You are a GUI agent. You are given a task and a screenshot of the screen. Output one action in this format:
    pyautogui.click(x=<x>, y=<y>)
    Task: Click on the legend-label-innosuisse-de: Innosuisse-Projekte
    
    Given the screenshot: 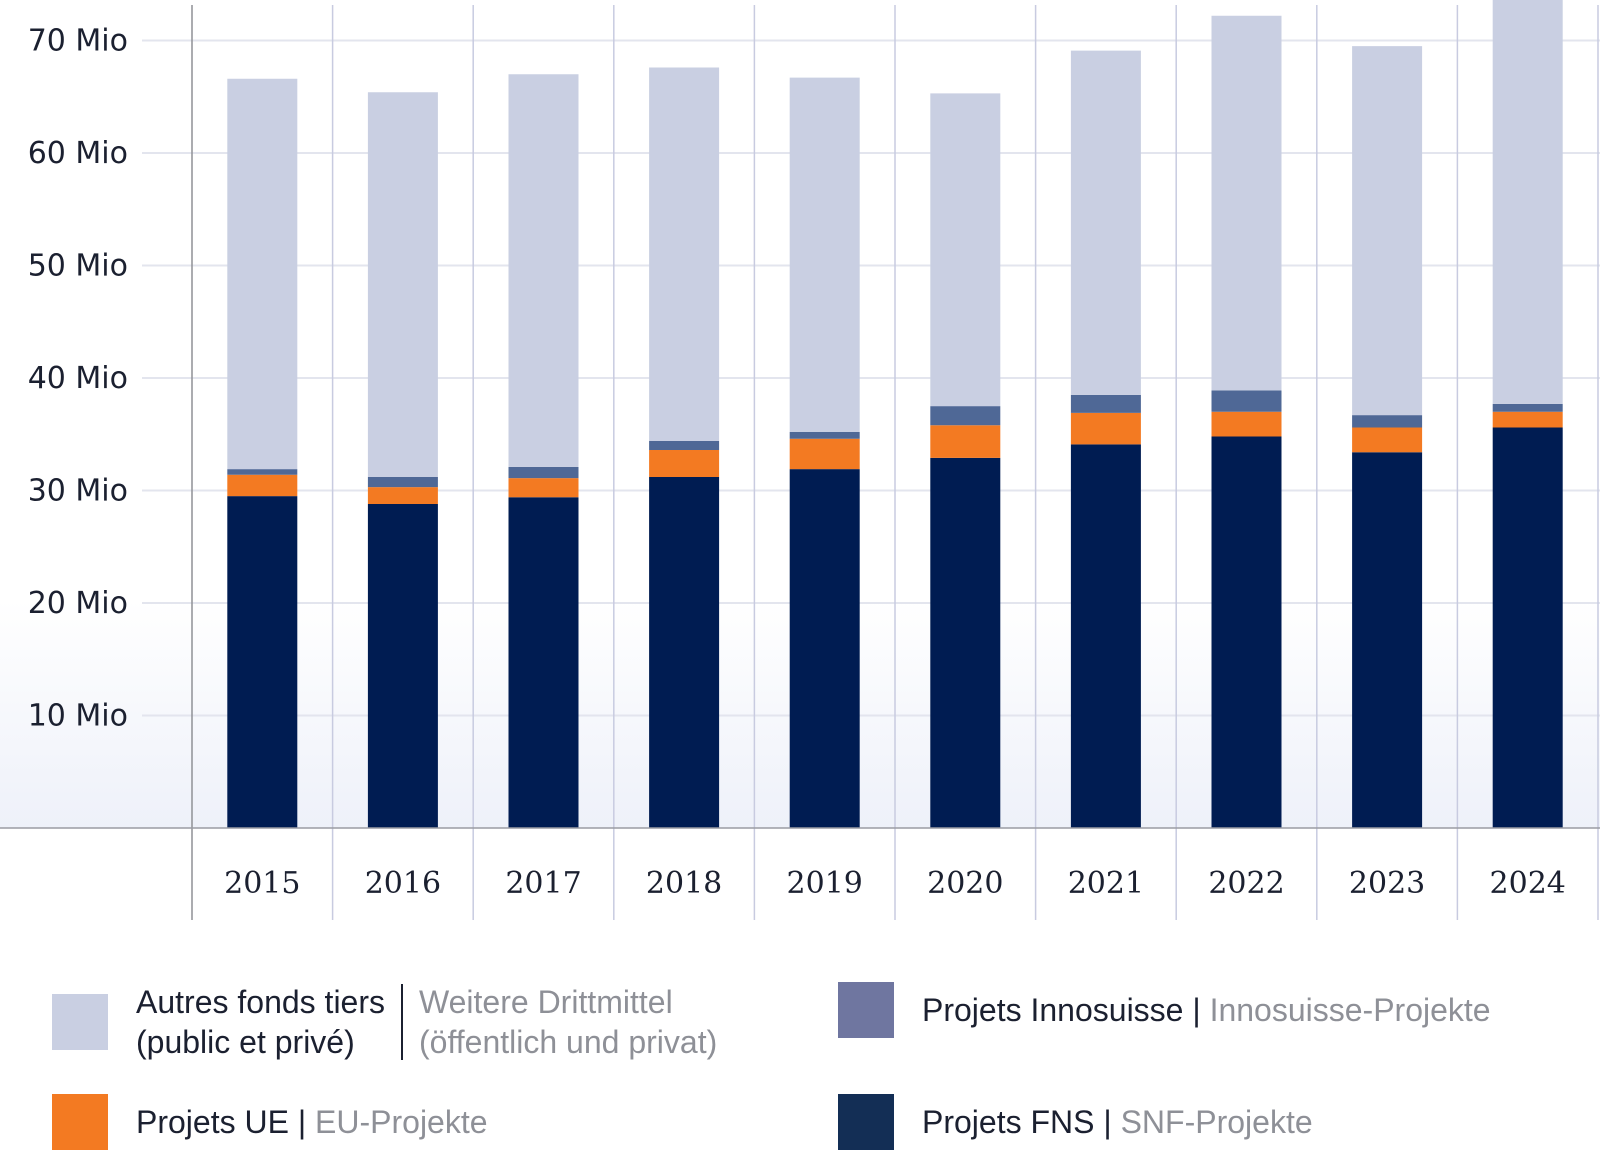 What is the action you would take?
    pyautogui.click(x=1350, y=1010)
    